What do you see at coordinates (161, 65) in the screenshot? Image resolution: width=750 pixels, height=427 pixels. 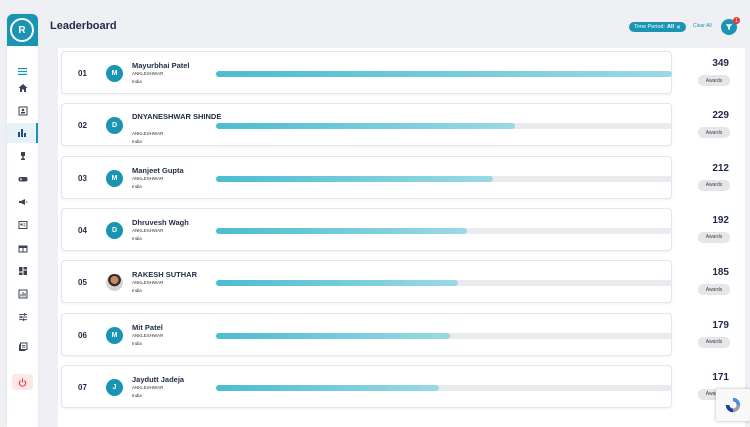 I see `participant-name: Mayurbhai Patel` at bounding box center [161, 65].